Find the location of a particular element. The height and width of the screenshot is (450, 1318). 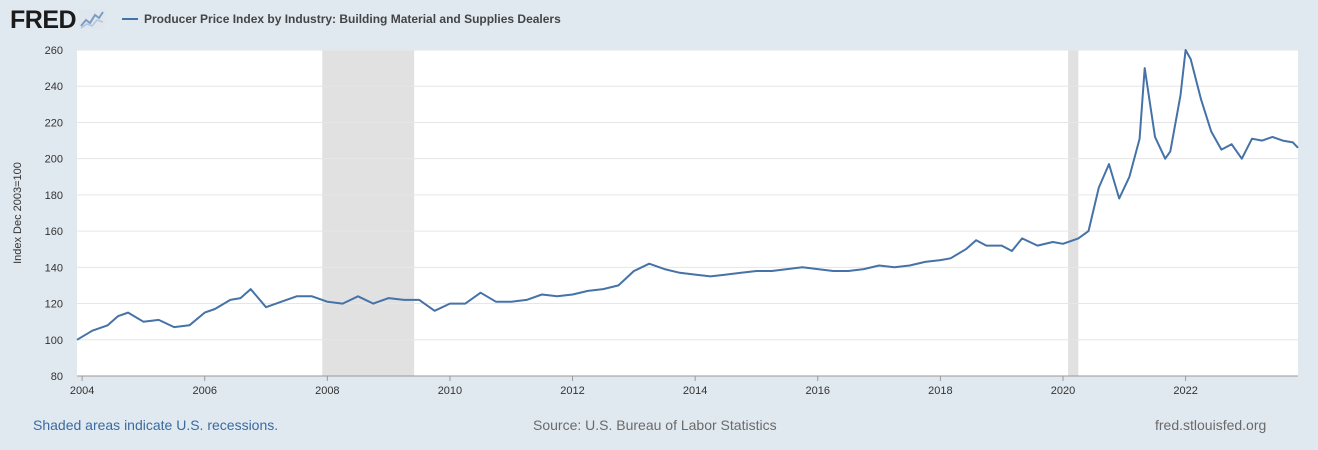

y-tick-label: 220 is located at coordinates (54, 123).